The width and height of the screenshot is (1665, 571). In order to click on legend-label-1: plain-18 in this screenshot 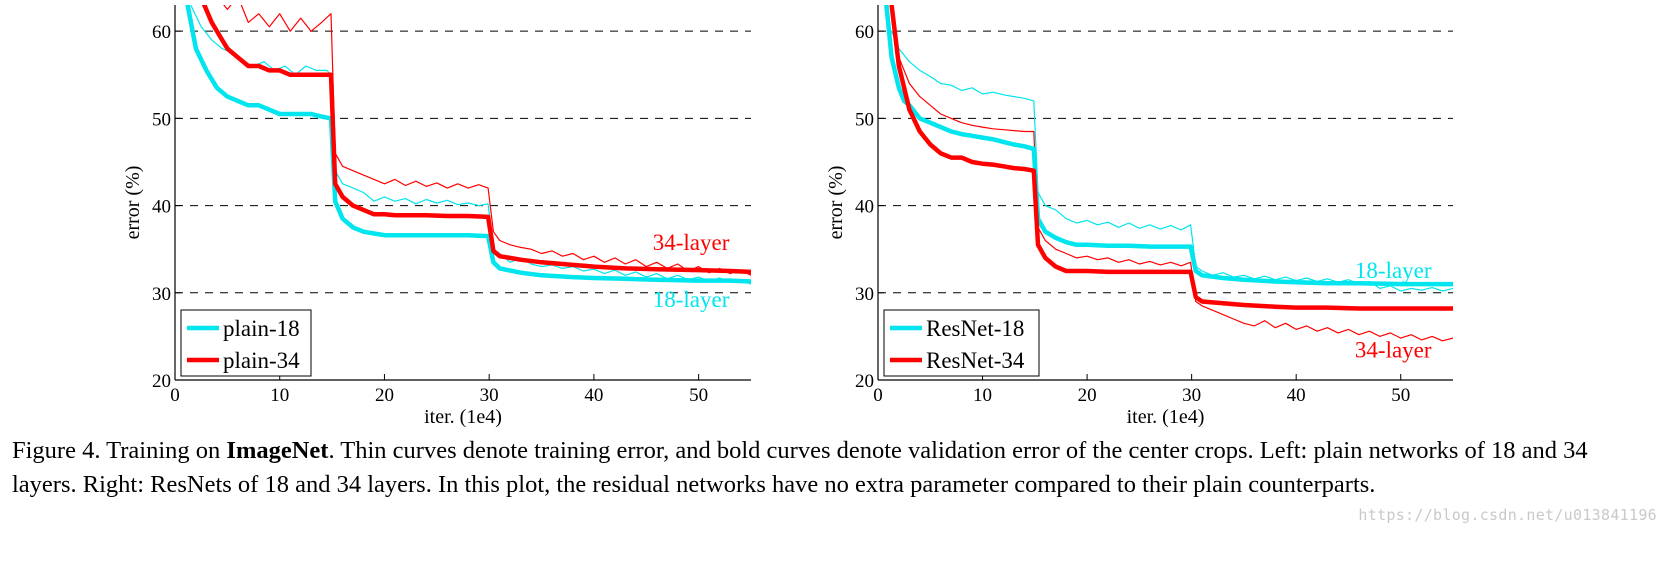, I will do `click(261, 328)`.